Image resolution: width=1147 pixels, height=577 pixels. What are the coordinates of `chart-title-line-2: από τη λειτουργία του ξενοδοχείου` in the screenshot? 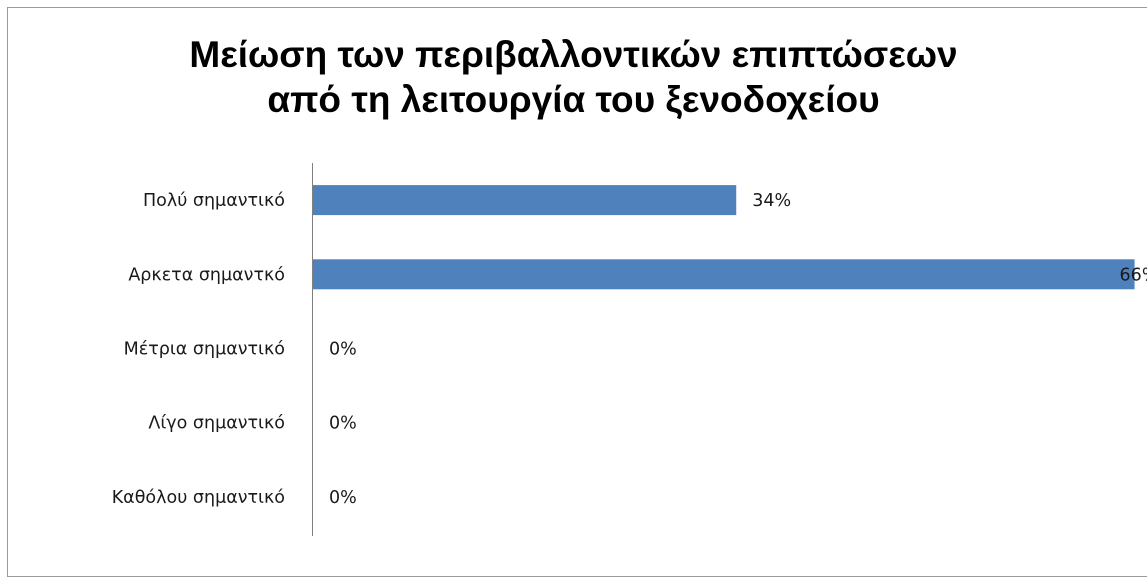 It's located at (573, 99).